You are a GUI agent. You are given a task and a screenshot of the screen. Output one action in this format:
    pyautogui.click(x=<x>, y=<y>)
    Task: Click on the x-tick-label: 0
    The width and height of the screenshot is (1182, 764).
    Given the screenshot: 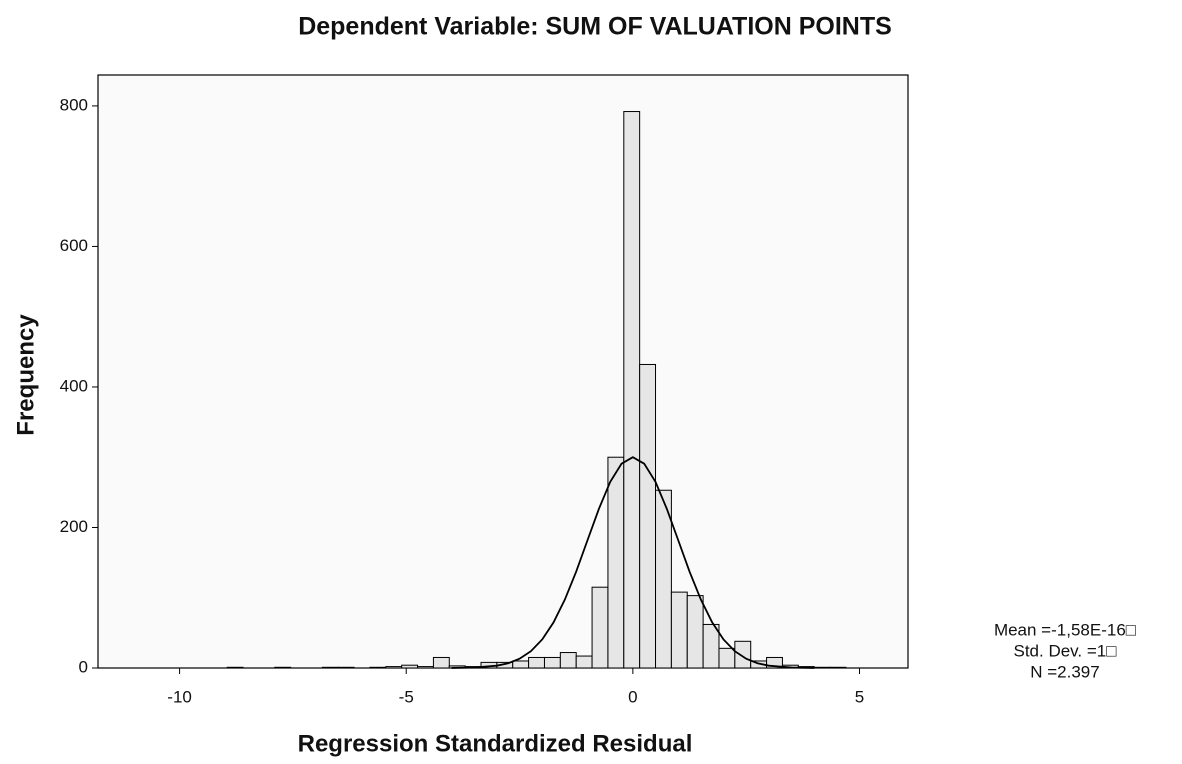 What is the action you would take?
    pyautogui.click(x=632, y=696)
    